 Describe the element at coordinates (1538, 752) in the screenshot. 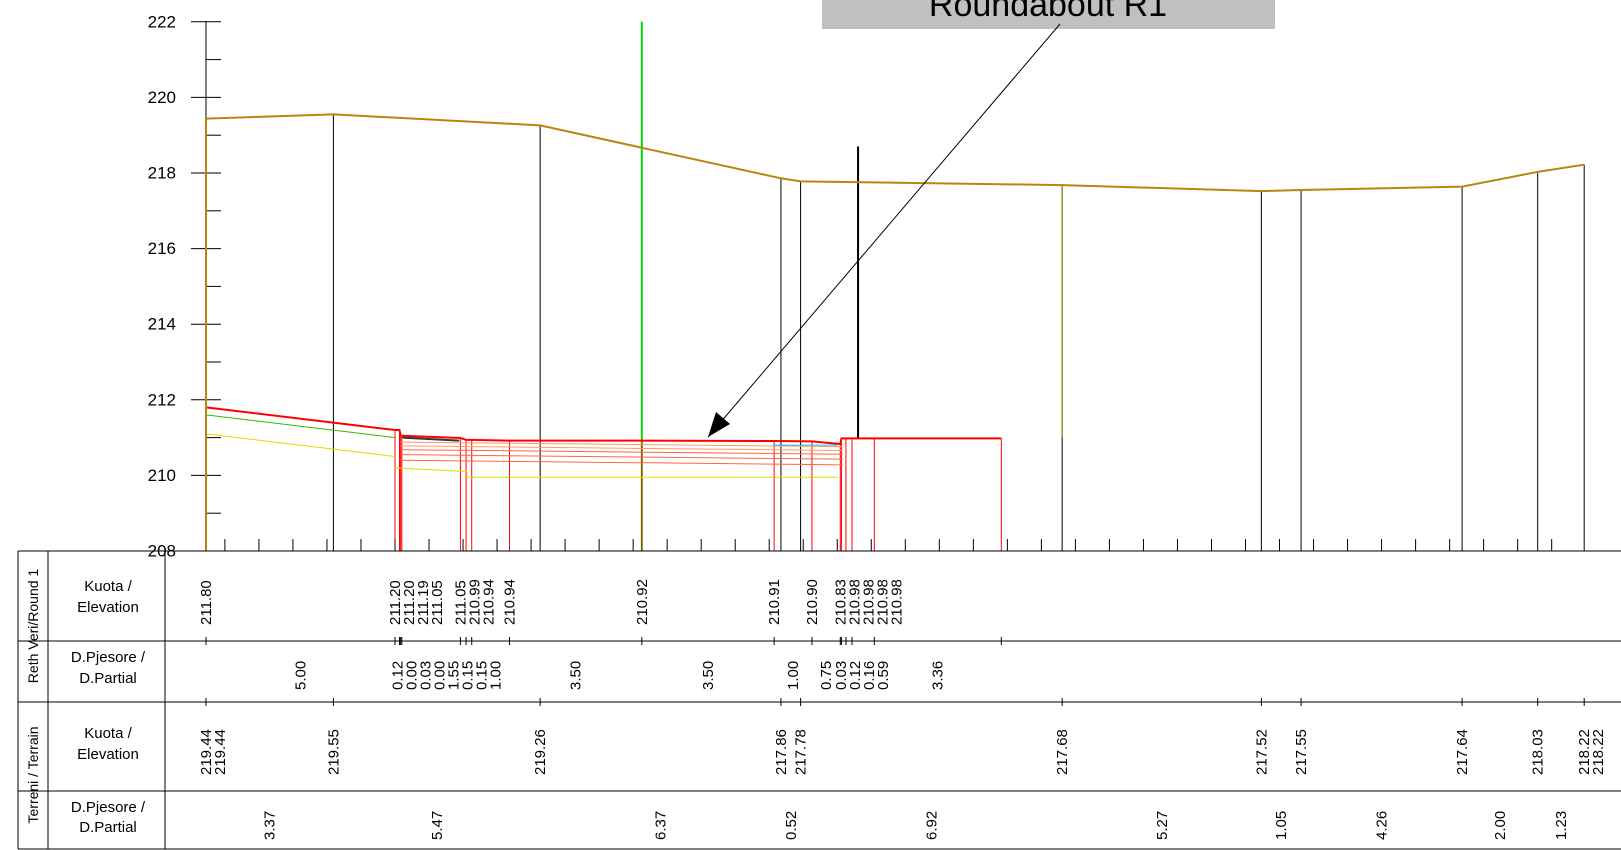

I see `terrain-elevation-value: 218.03` at that location.